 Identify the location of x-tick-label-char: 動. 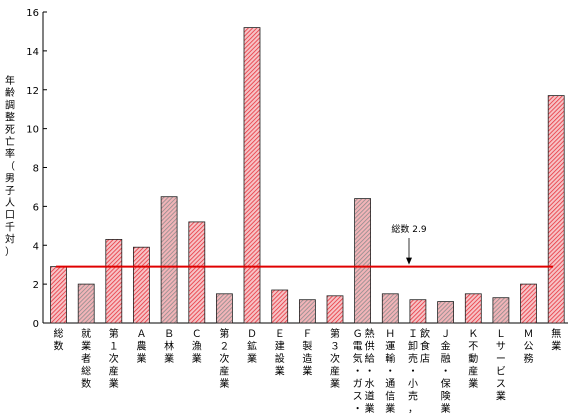
(473, 358).